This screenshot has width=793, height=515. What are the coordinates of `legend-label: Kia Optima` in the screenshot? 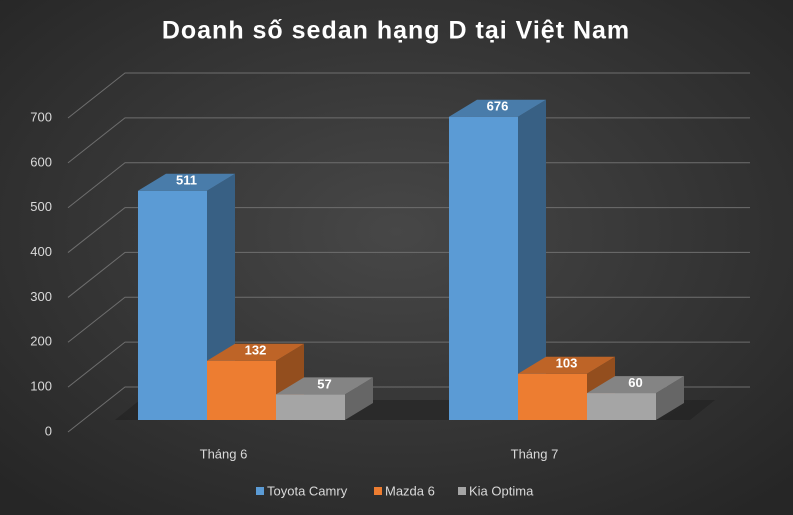 It's located at (501, 490).